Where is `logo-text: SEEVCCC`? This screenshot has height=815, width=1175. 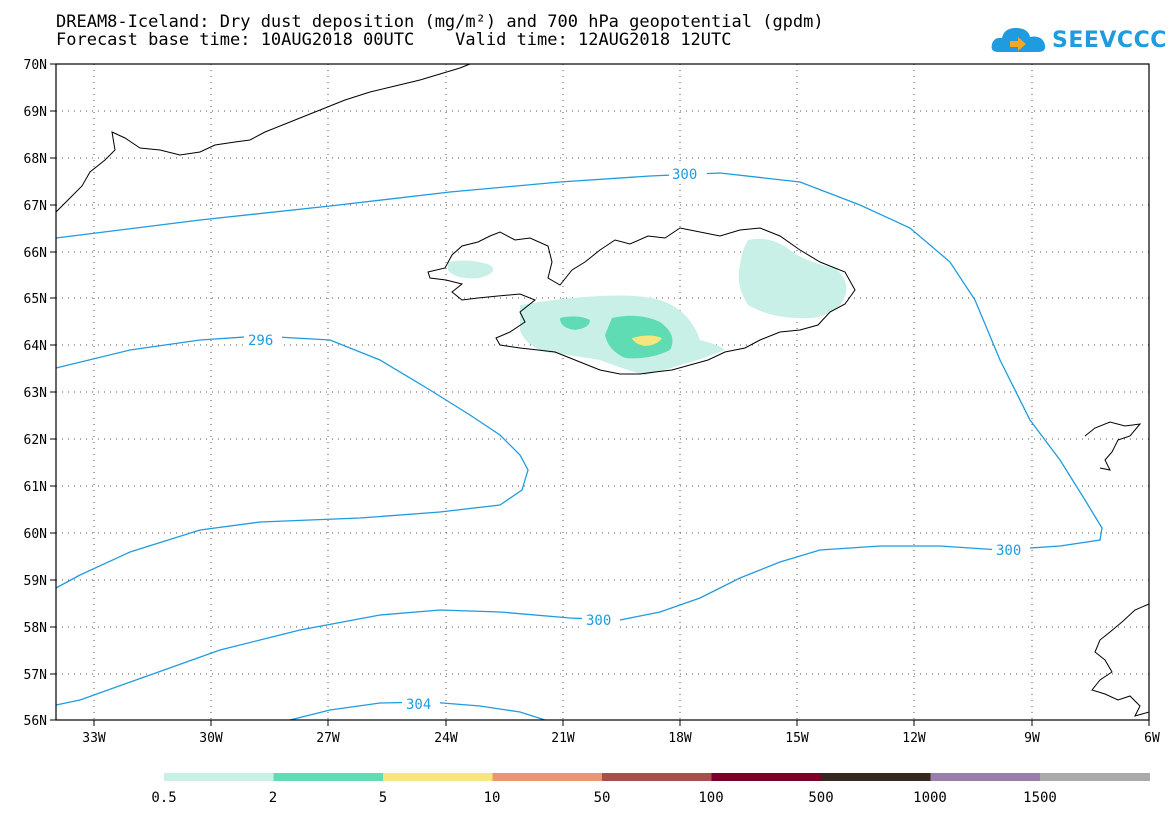
logo-text: SEEVCCC is located at coordinates (1109, 40).